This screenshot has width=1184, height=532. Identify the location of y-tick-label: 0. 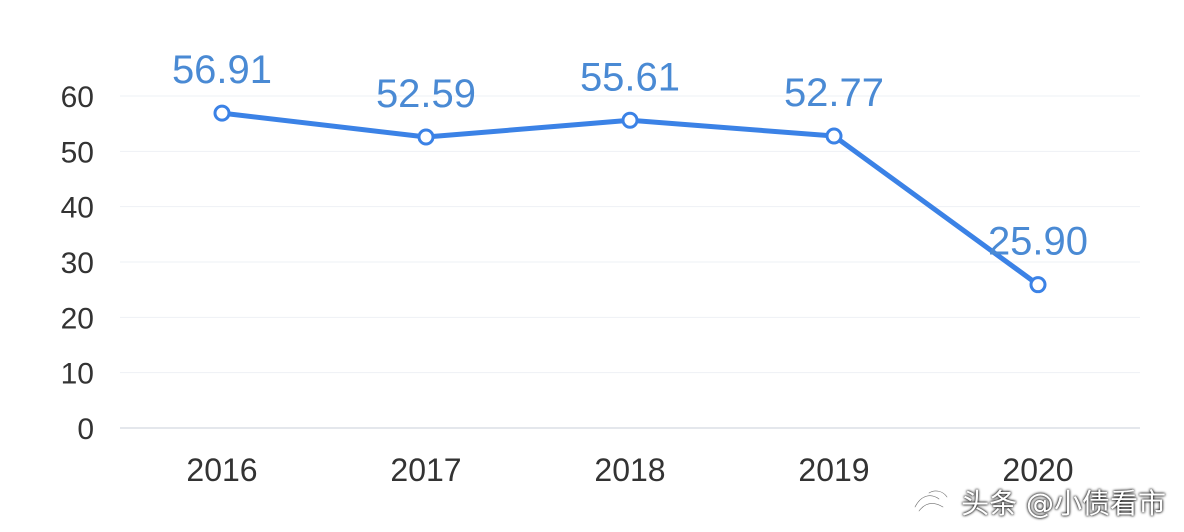
(85, 429).